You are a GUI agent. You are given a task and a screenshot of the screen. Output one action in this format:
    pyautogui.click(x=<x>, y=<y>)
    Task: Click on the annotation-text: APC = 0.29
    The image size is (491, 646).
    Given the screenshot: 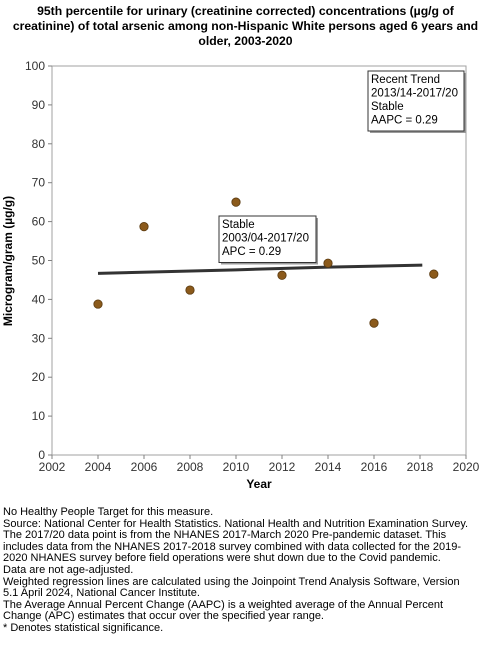 What is the action you would take?
    pyautogui.click(x=251, y=252)
    